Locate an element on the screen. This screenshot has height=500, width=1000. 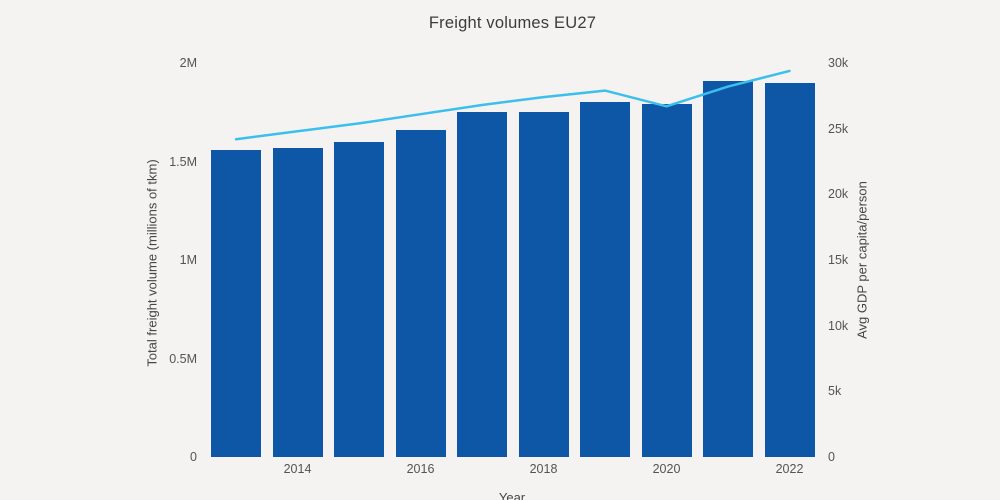
chart-title: Freight volumes EU27 is located at coordinates (512, 23).